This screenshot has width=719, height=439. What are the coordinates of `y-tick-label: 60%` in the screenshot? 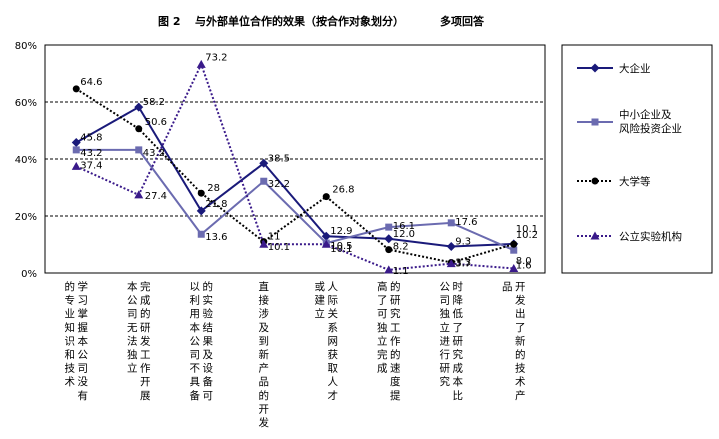 It's located at (26, 103).